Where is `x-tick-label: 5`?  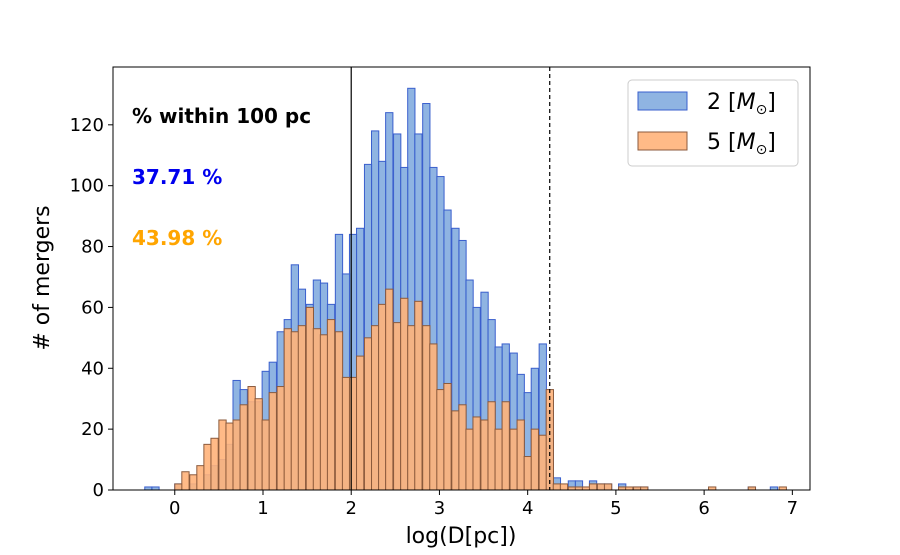
x-tick-label: 5 is located at coordinates (615, 508).